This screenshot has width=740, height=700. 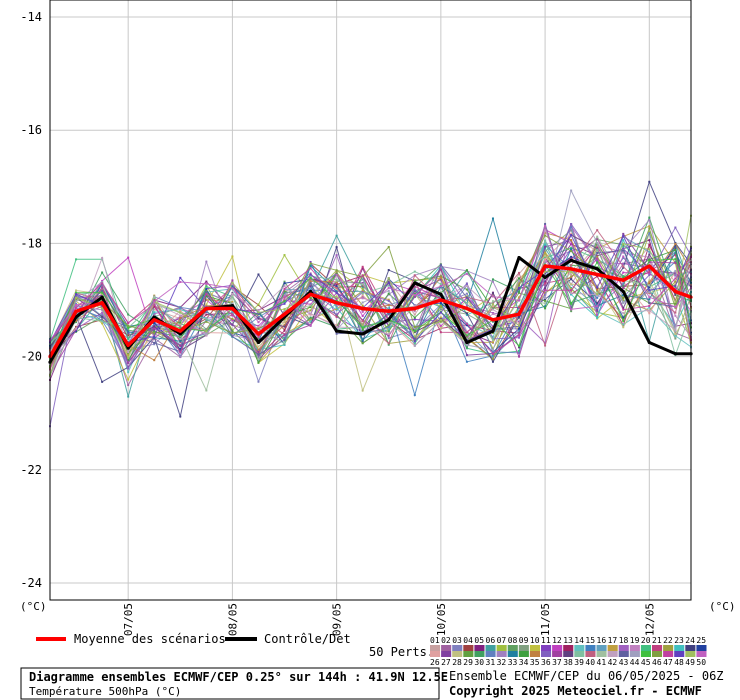 I want to click on member-label: 22, so click(x=668, y=640).